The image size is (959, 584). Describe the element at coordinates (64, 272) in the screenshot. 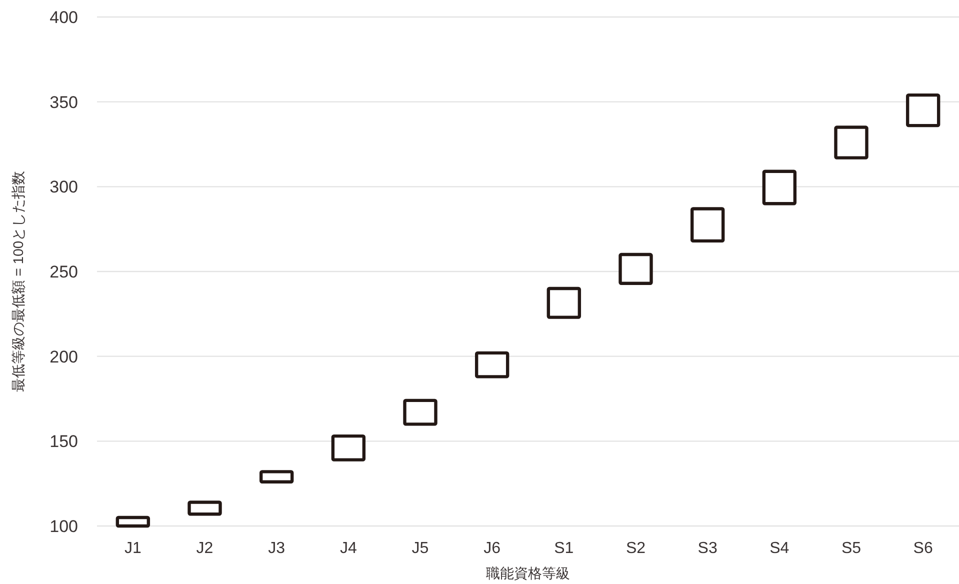

I see `y-tick-label: 250` at that location.